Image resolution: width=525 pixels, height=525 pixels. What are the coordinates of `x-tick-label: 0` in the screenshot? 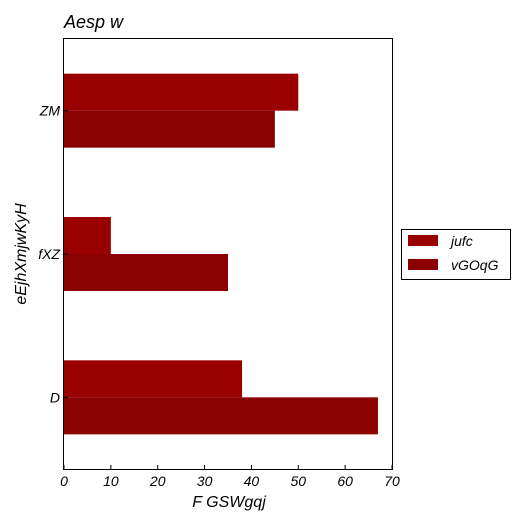 It's located at (64, 481).